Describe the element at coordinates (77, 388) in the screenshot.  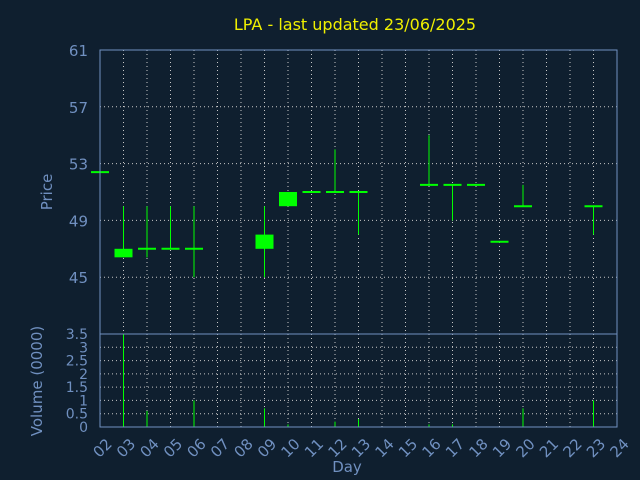
I see `volume-tick-label: 1.5` at that location.